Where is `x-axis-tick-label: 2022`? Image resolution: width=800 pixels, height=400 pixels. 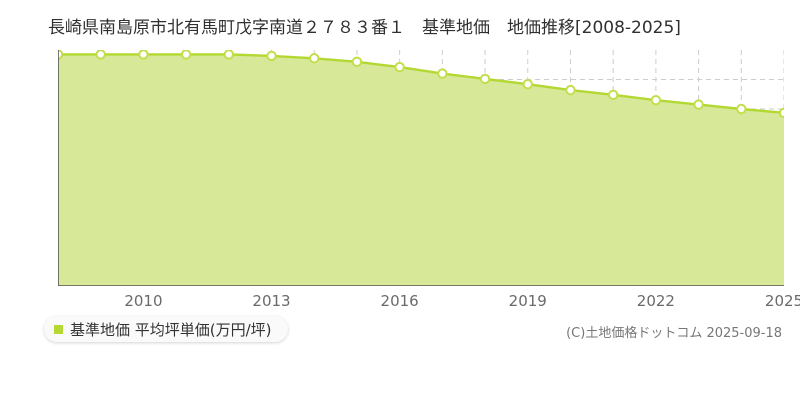
x-axis-tick-label: 2022 is located at coordinates (655, 301).